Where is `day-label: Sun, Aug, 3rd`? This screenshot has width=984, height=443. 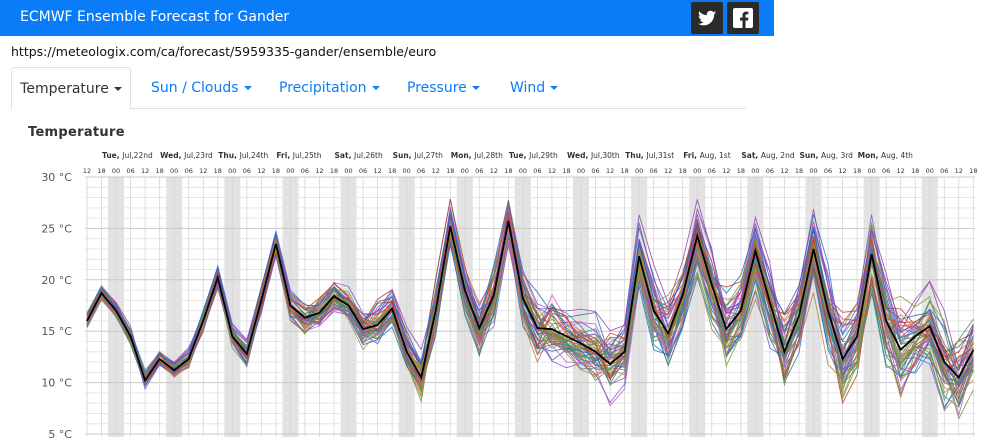 day-label: Sun, Aug, 3rd is located at coordinates (827, 155).